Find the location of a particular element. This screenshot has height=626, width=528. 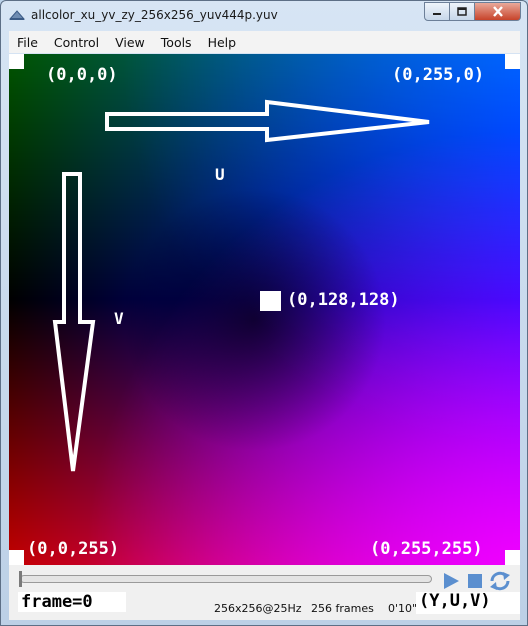

minimize-icon is located at coordinates (437, 13).